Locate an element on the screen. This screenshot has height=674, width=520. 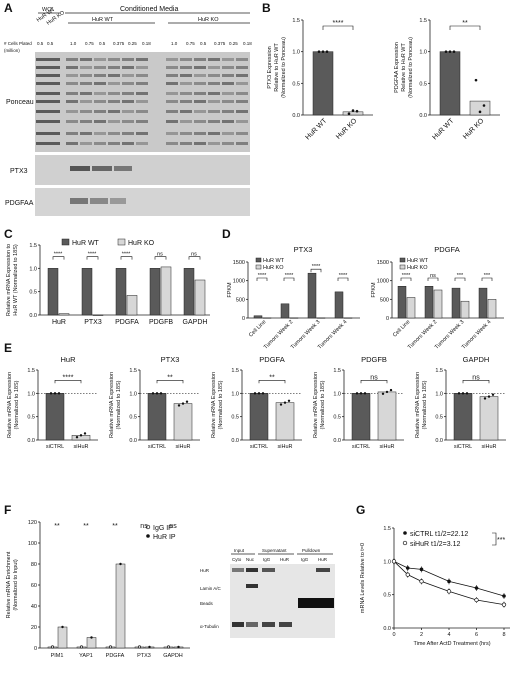
panel-c-sig-bracket is located at coordinates (58, 258).